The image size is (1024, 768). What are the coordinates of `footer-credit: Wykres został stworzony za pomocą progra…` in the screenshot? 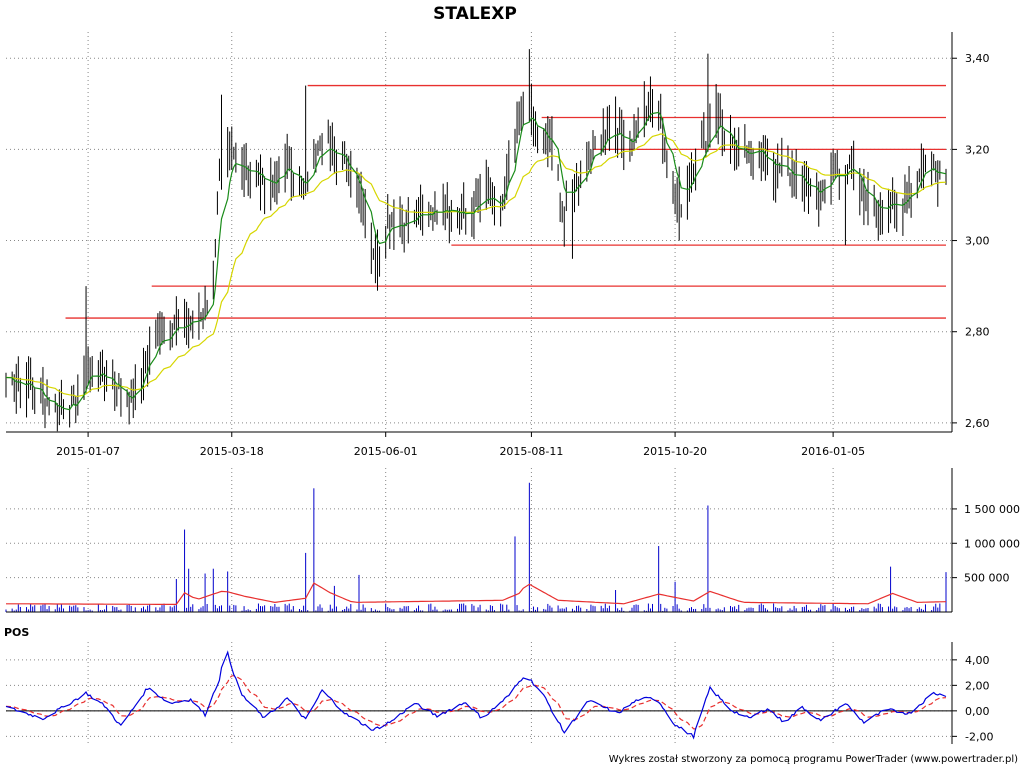 It's located at (813, 759).